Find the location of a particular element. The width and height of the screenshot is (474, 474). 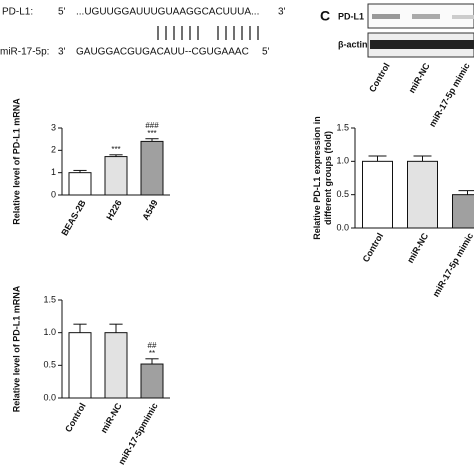

mirna-name: miR-17-5p: is located at coordinates (24, 52).